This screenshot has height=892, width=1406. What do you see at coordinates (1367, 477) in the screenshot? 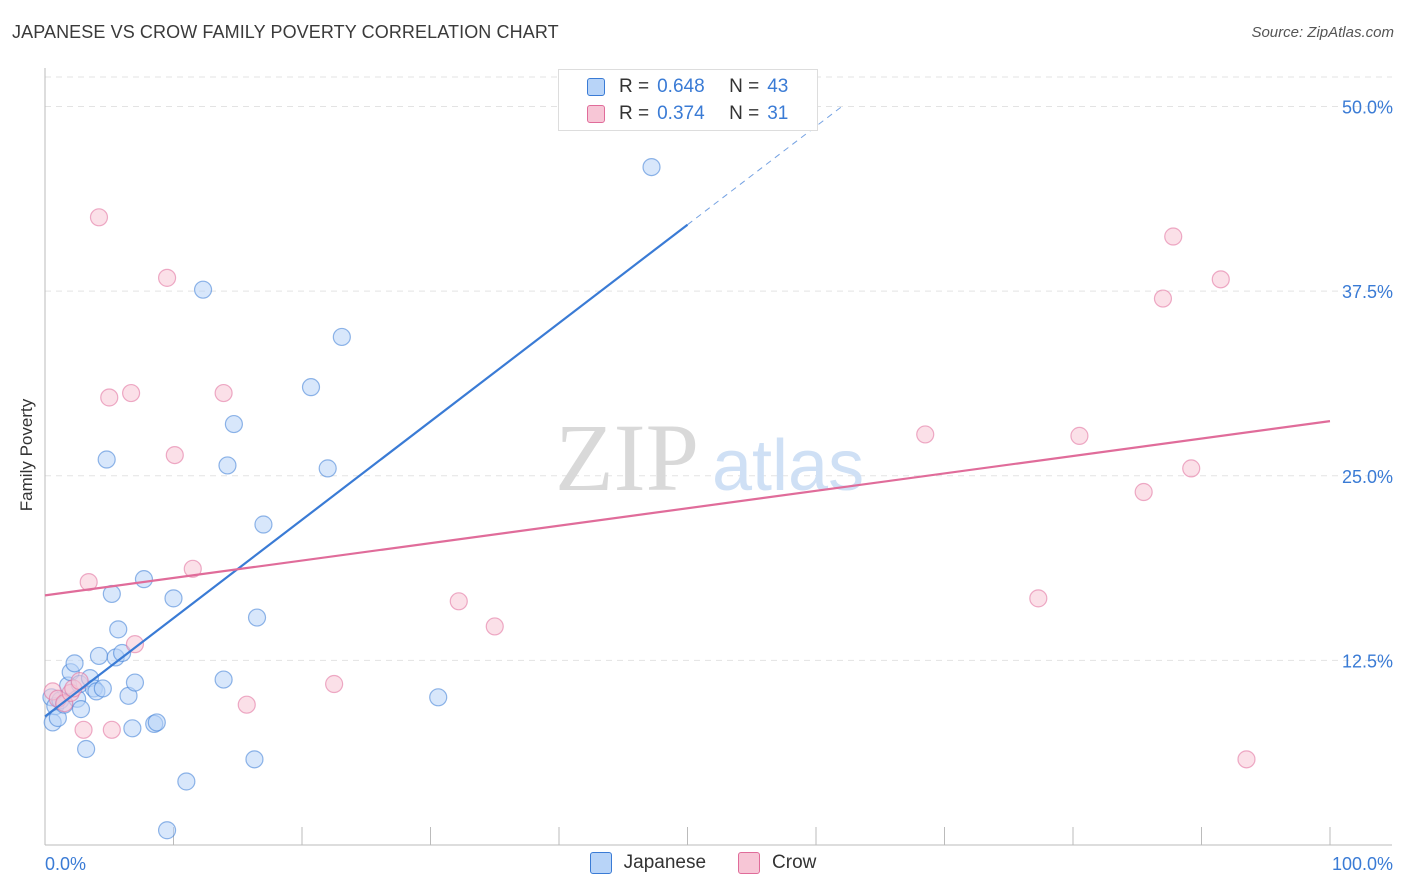
I see `y-tick-label: 25.0%` at bounding box center [1367, 477].